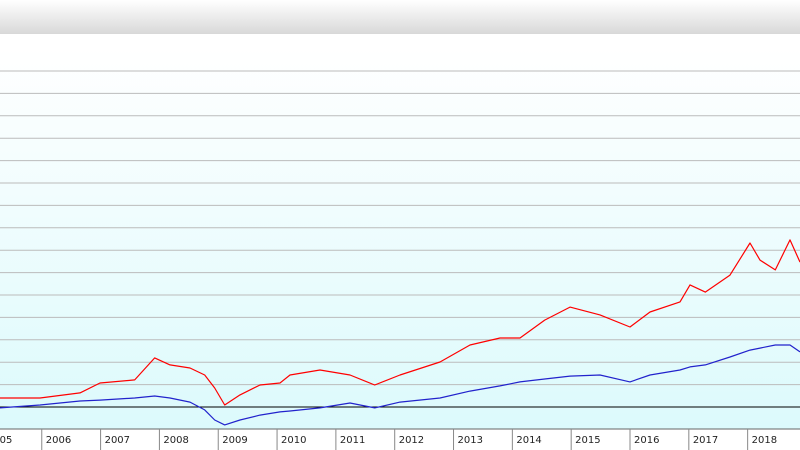 The height and width of the screenshot is (450, 800). What do you see at coordinates (58, 440) in the screenshot?
I see `x-tick-label: 2006` at bounding box center [58, 440].